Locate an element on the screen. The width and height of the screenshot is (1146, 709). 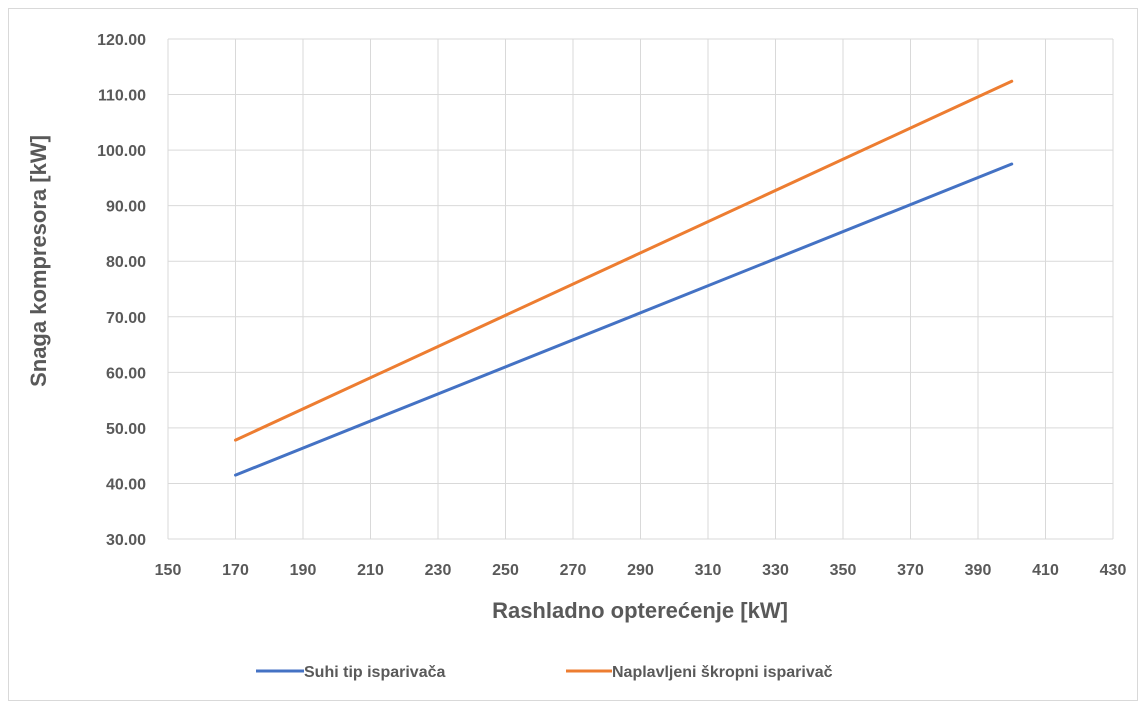
x-tick-label: 170 is located at coordinates (235, 570).